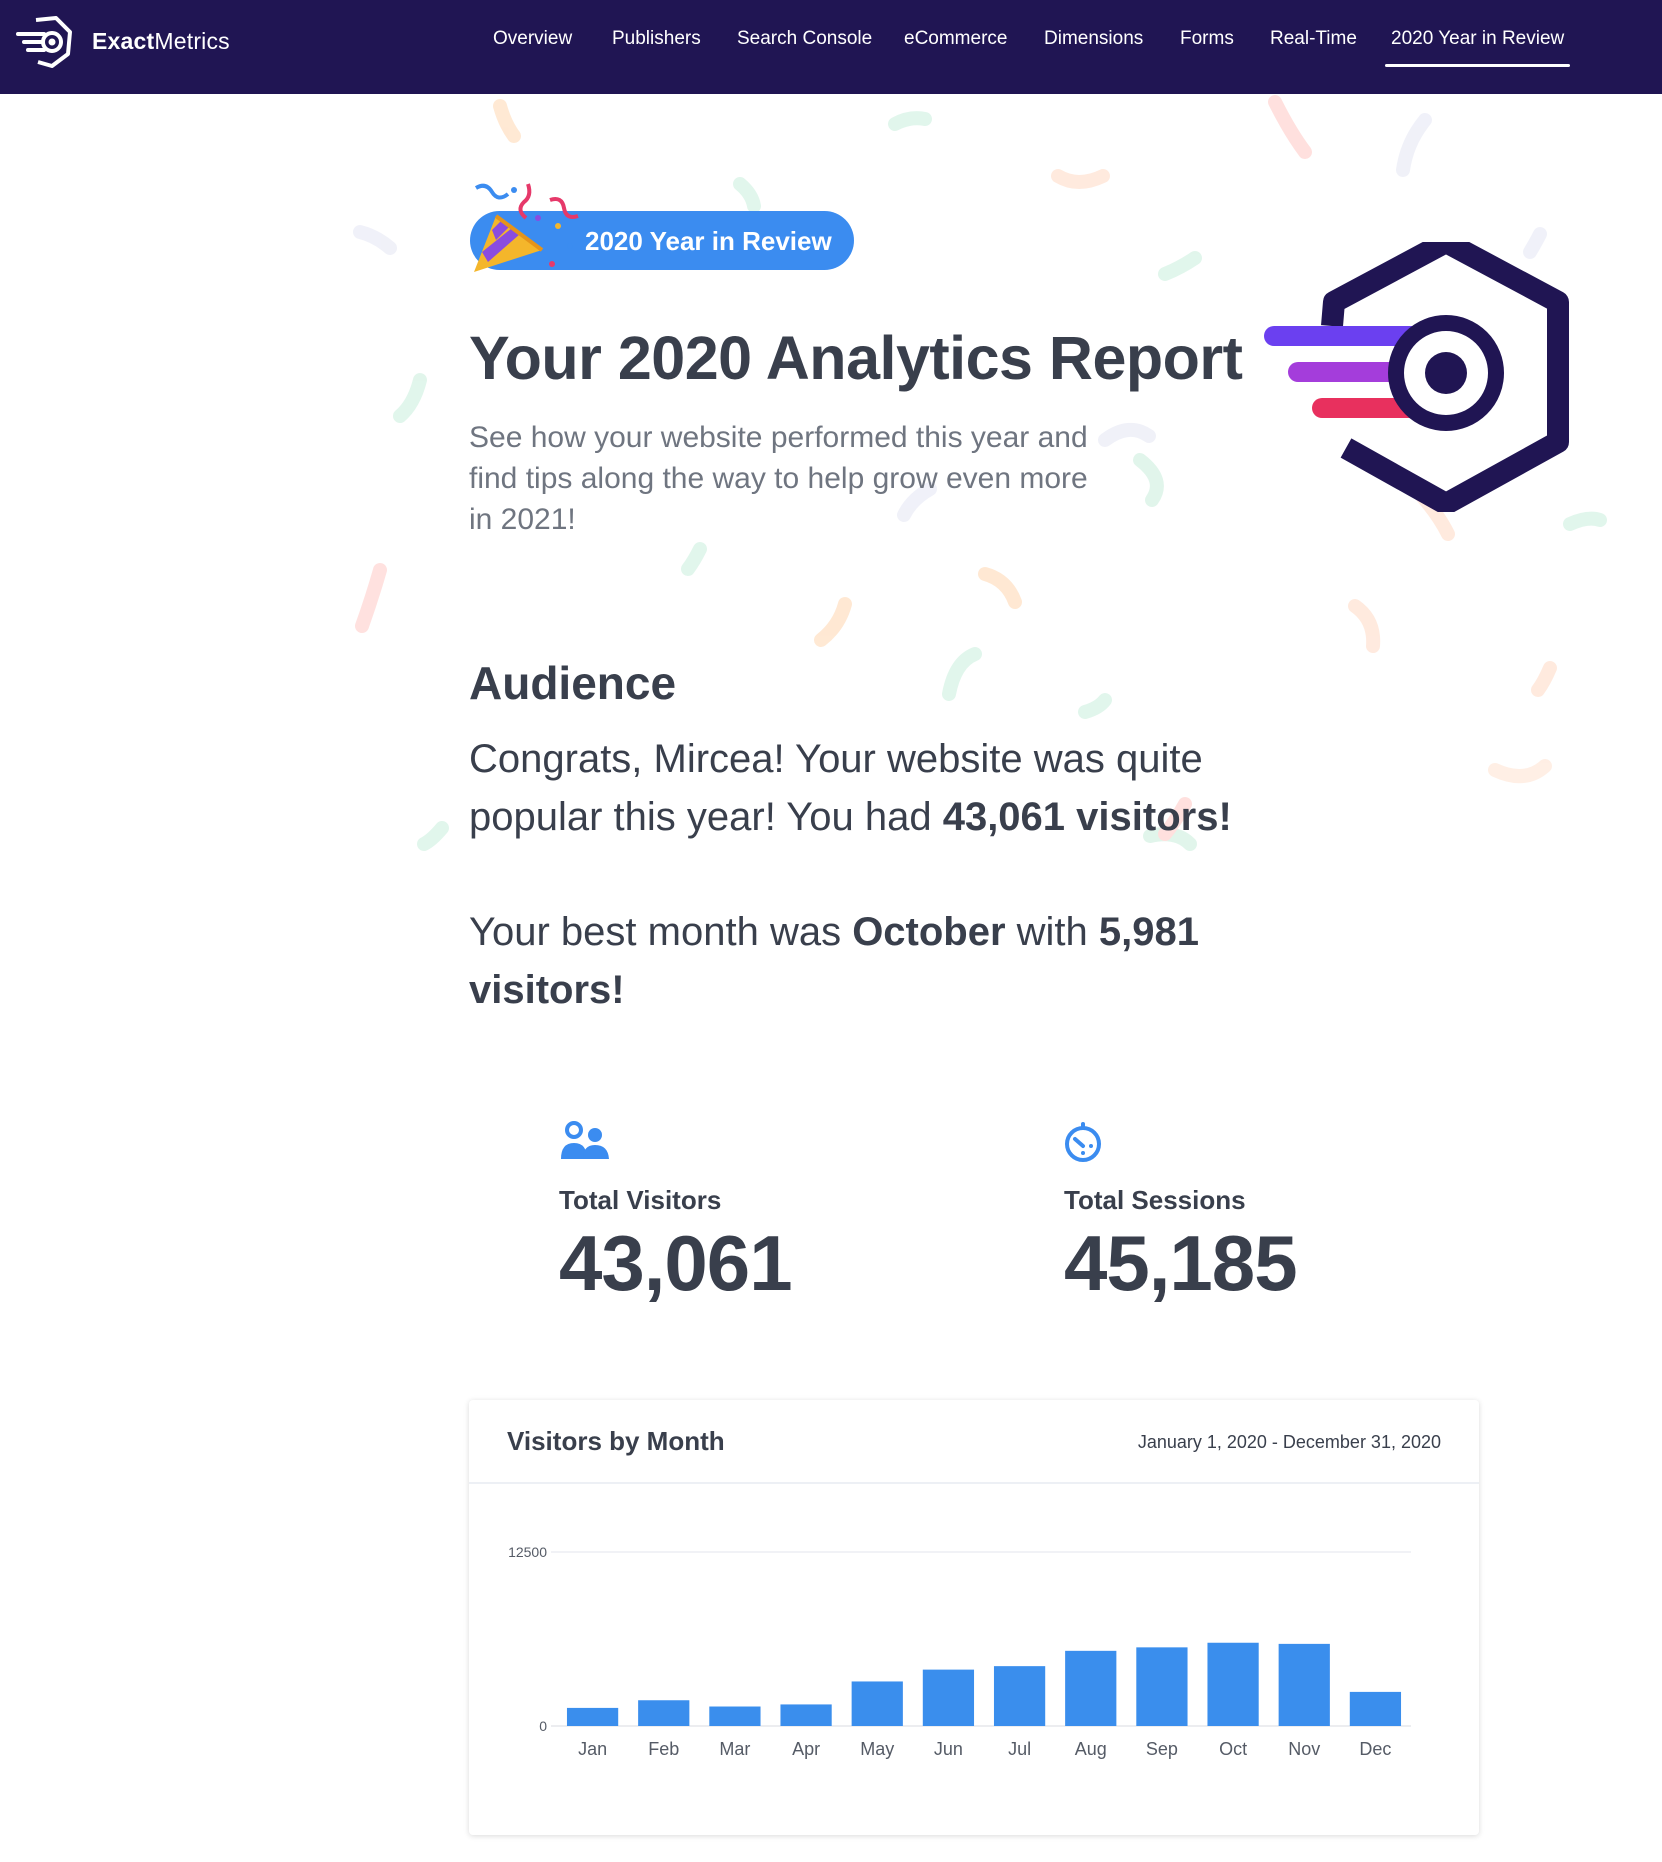 The image size is (1662, 1862). Describe the element at coordinates (543, 1726) in the screenshot. I see `y-tick-label: 0` at that location.